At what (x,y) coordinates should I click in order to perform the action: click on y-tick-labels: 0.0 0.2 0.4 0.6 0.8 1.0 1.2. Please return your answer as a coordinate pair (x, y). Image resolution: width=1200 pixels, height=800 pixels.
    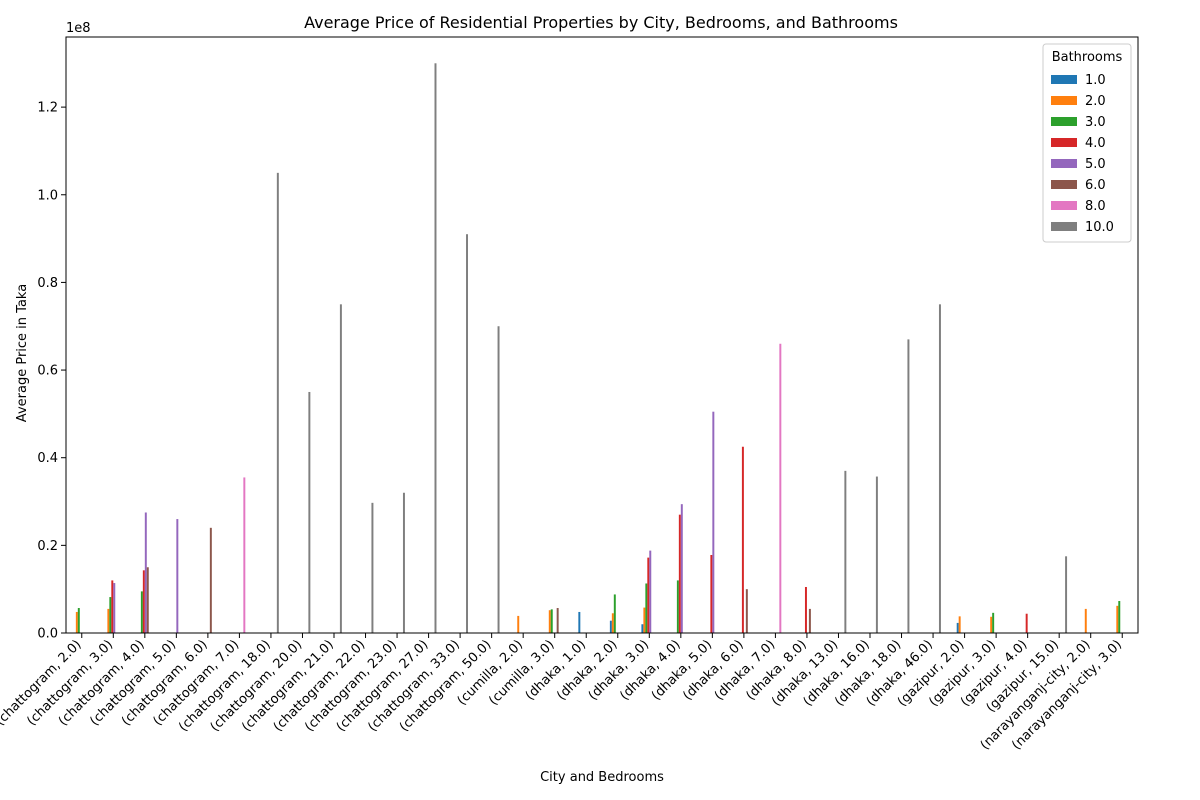
    Looking at the image, I should click on (51, 371).